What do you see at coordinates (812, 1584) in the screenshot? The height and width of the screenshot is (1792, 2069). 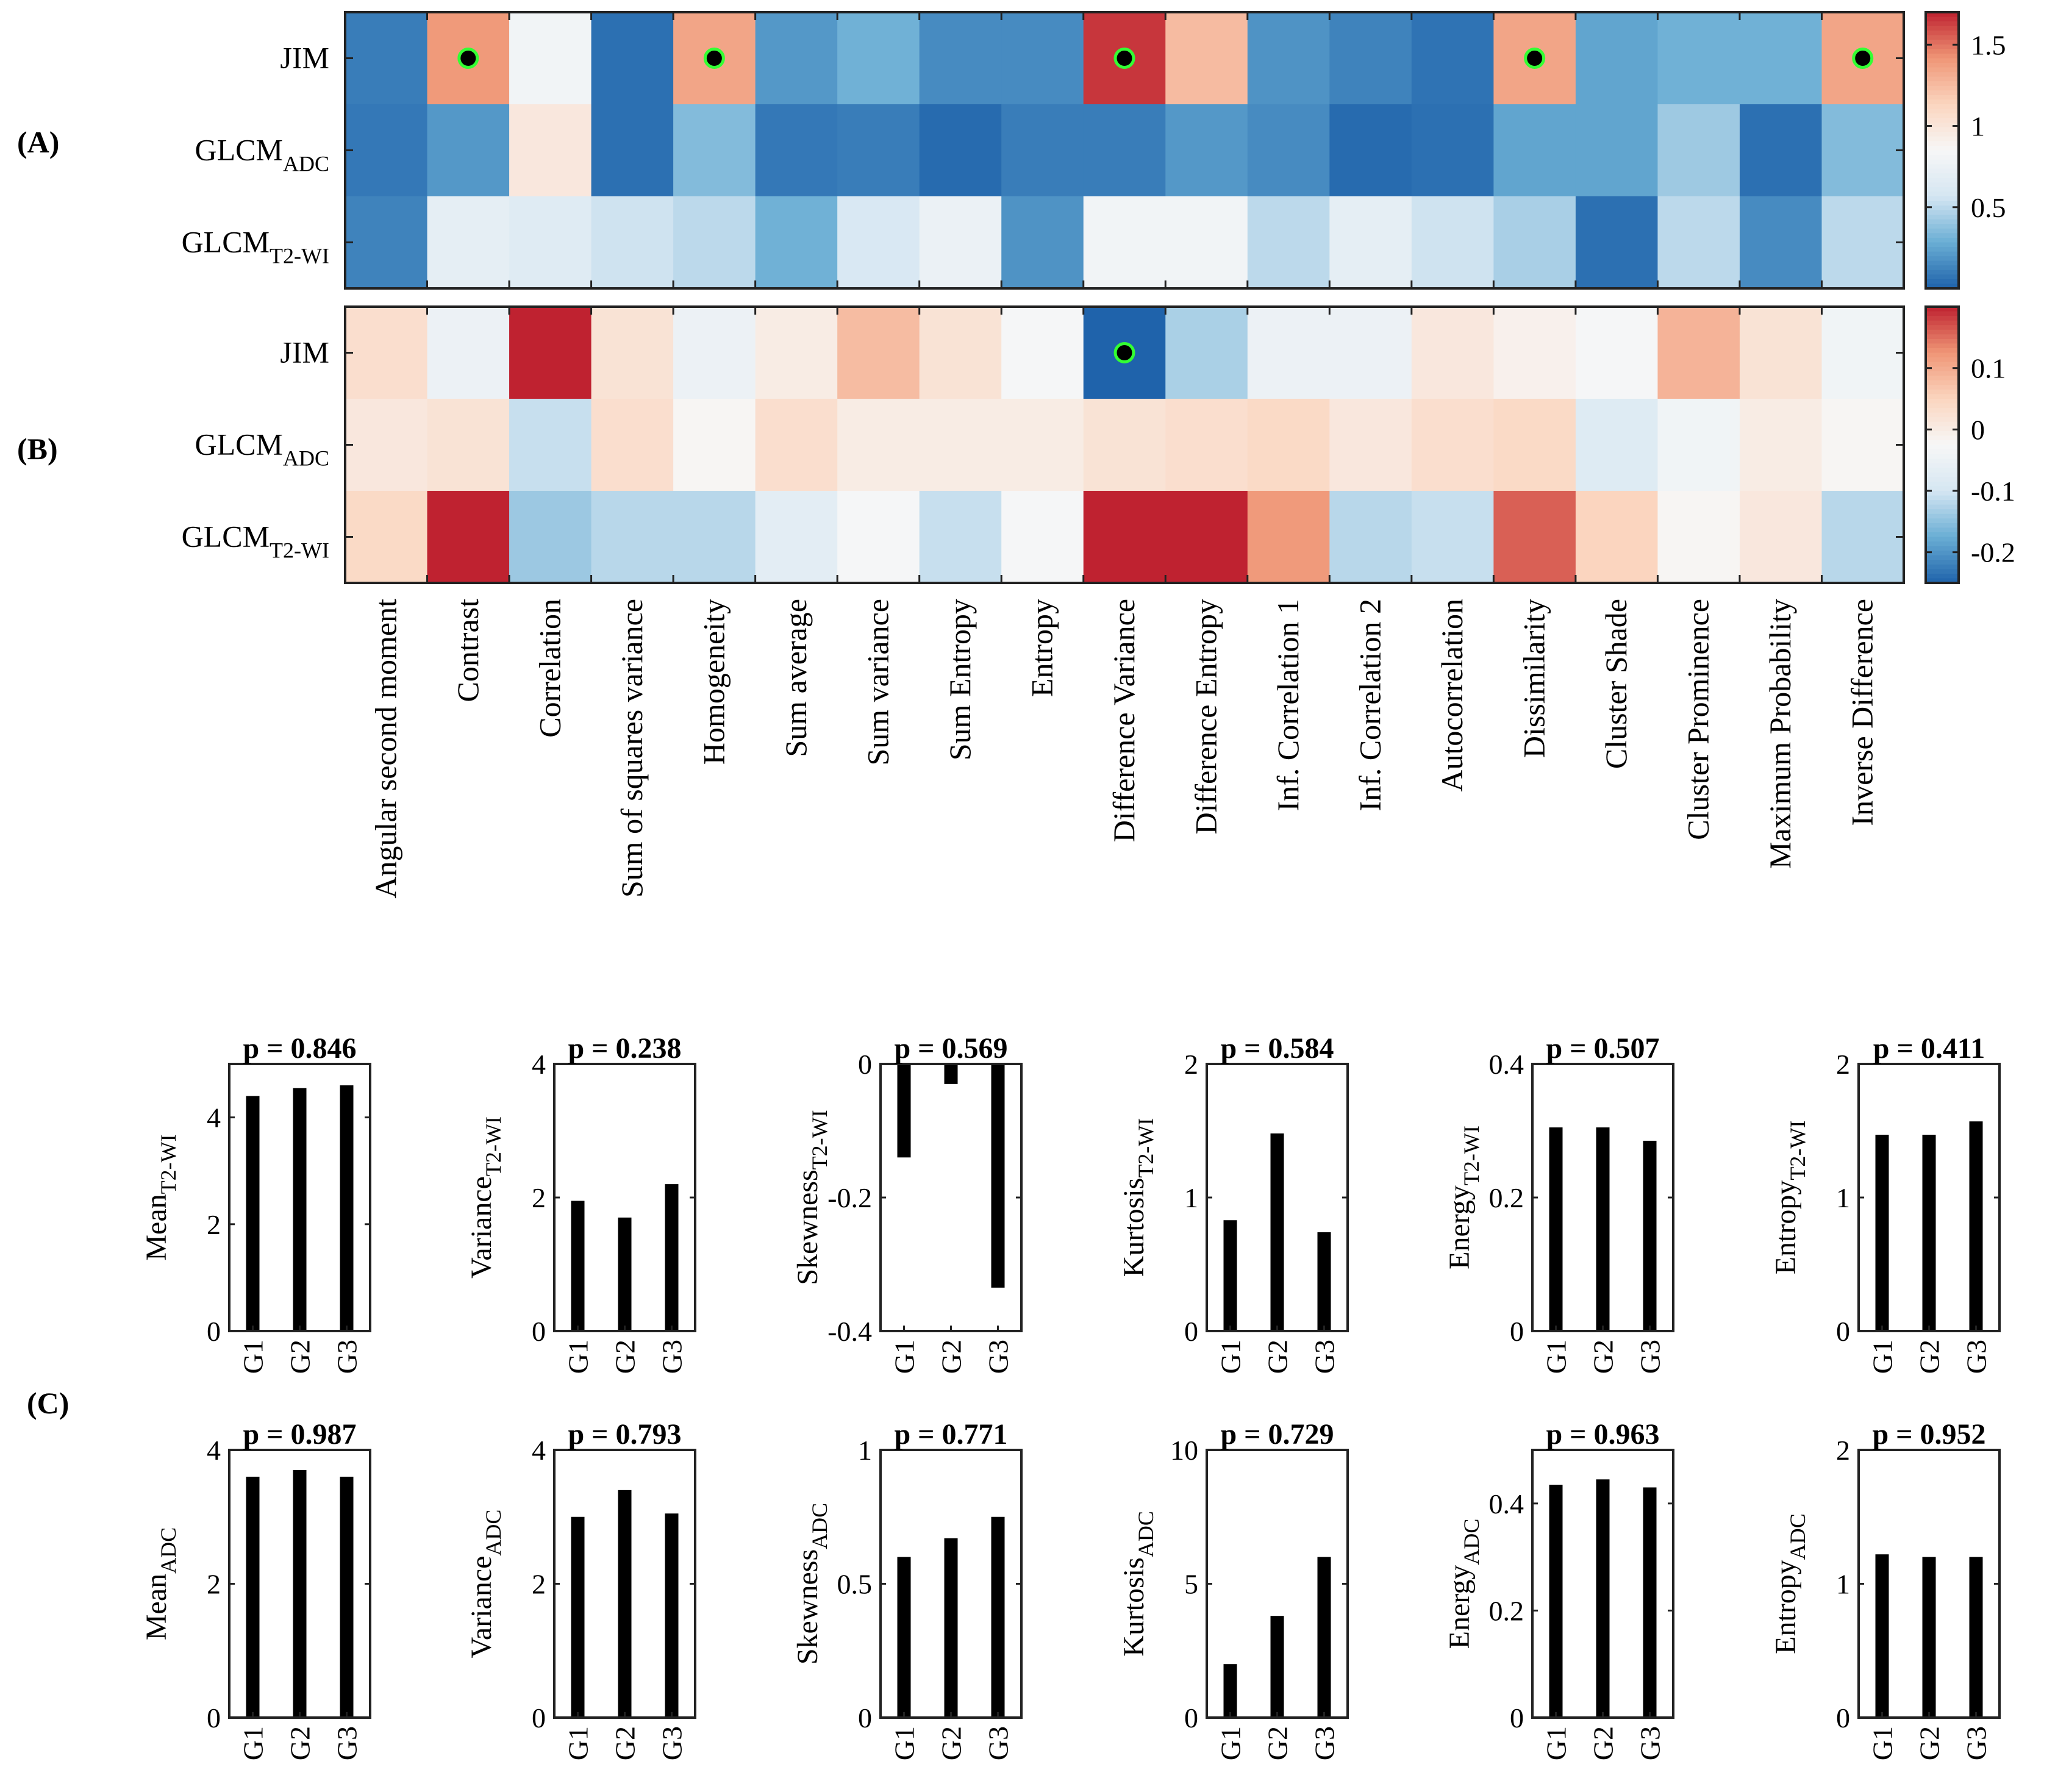 I see `y-axis-label: SkewnessADC` at bounding box center [812, 1584].